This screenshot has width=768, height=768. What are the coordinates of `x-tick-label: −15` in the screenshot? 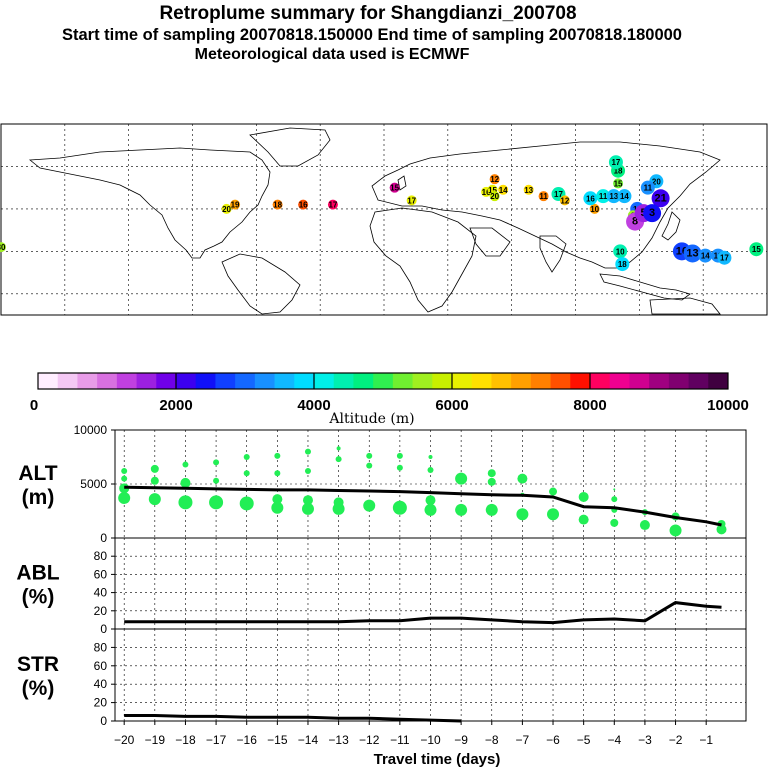 It's located at (277, 740).